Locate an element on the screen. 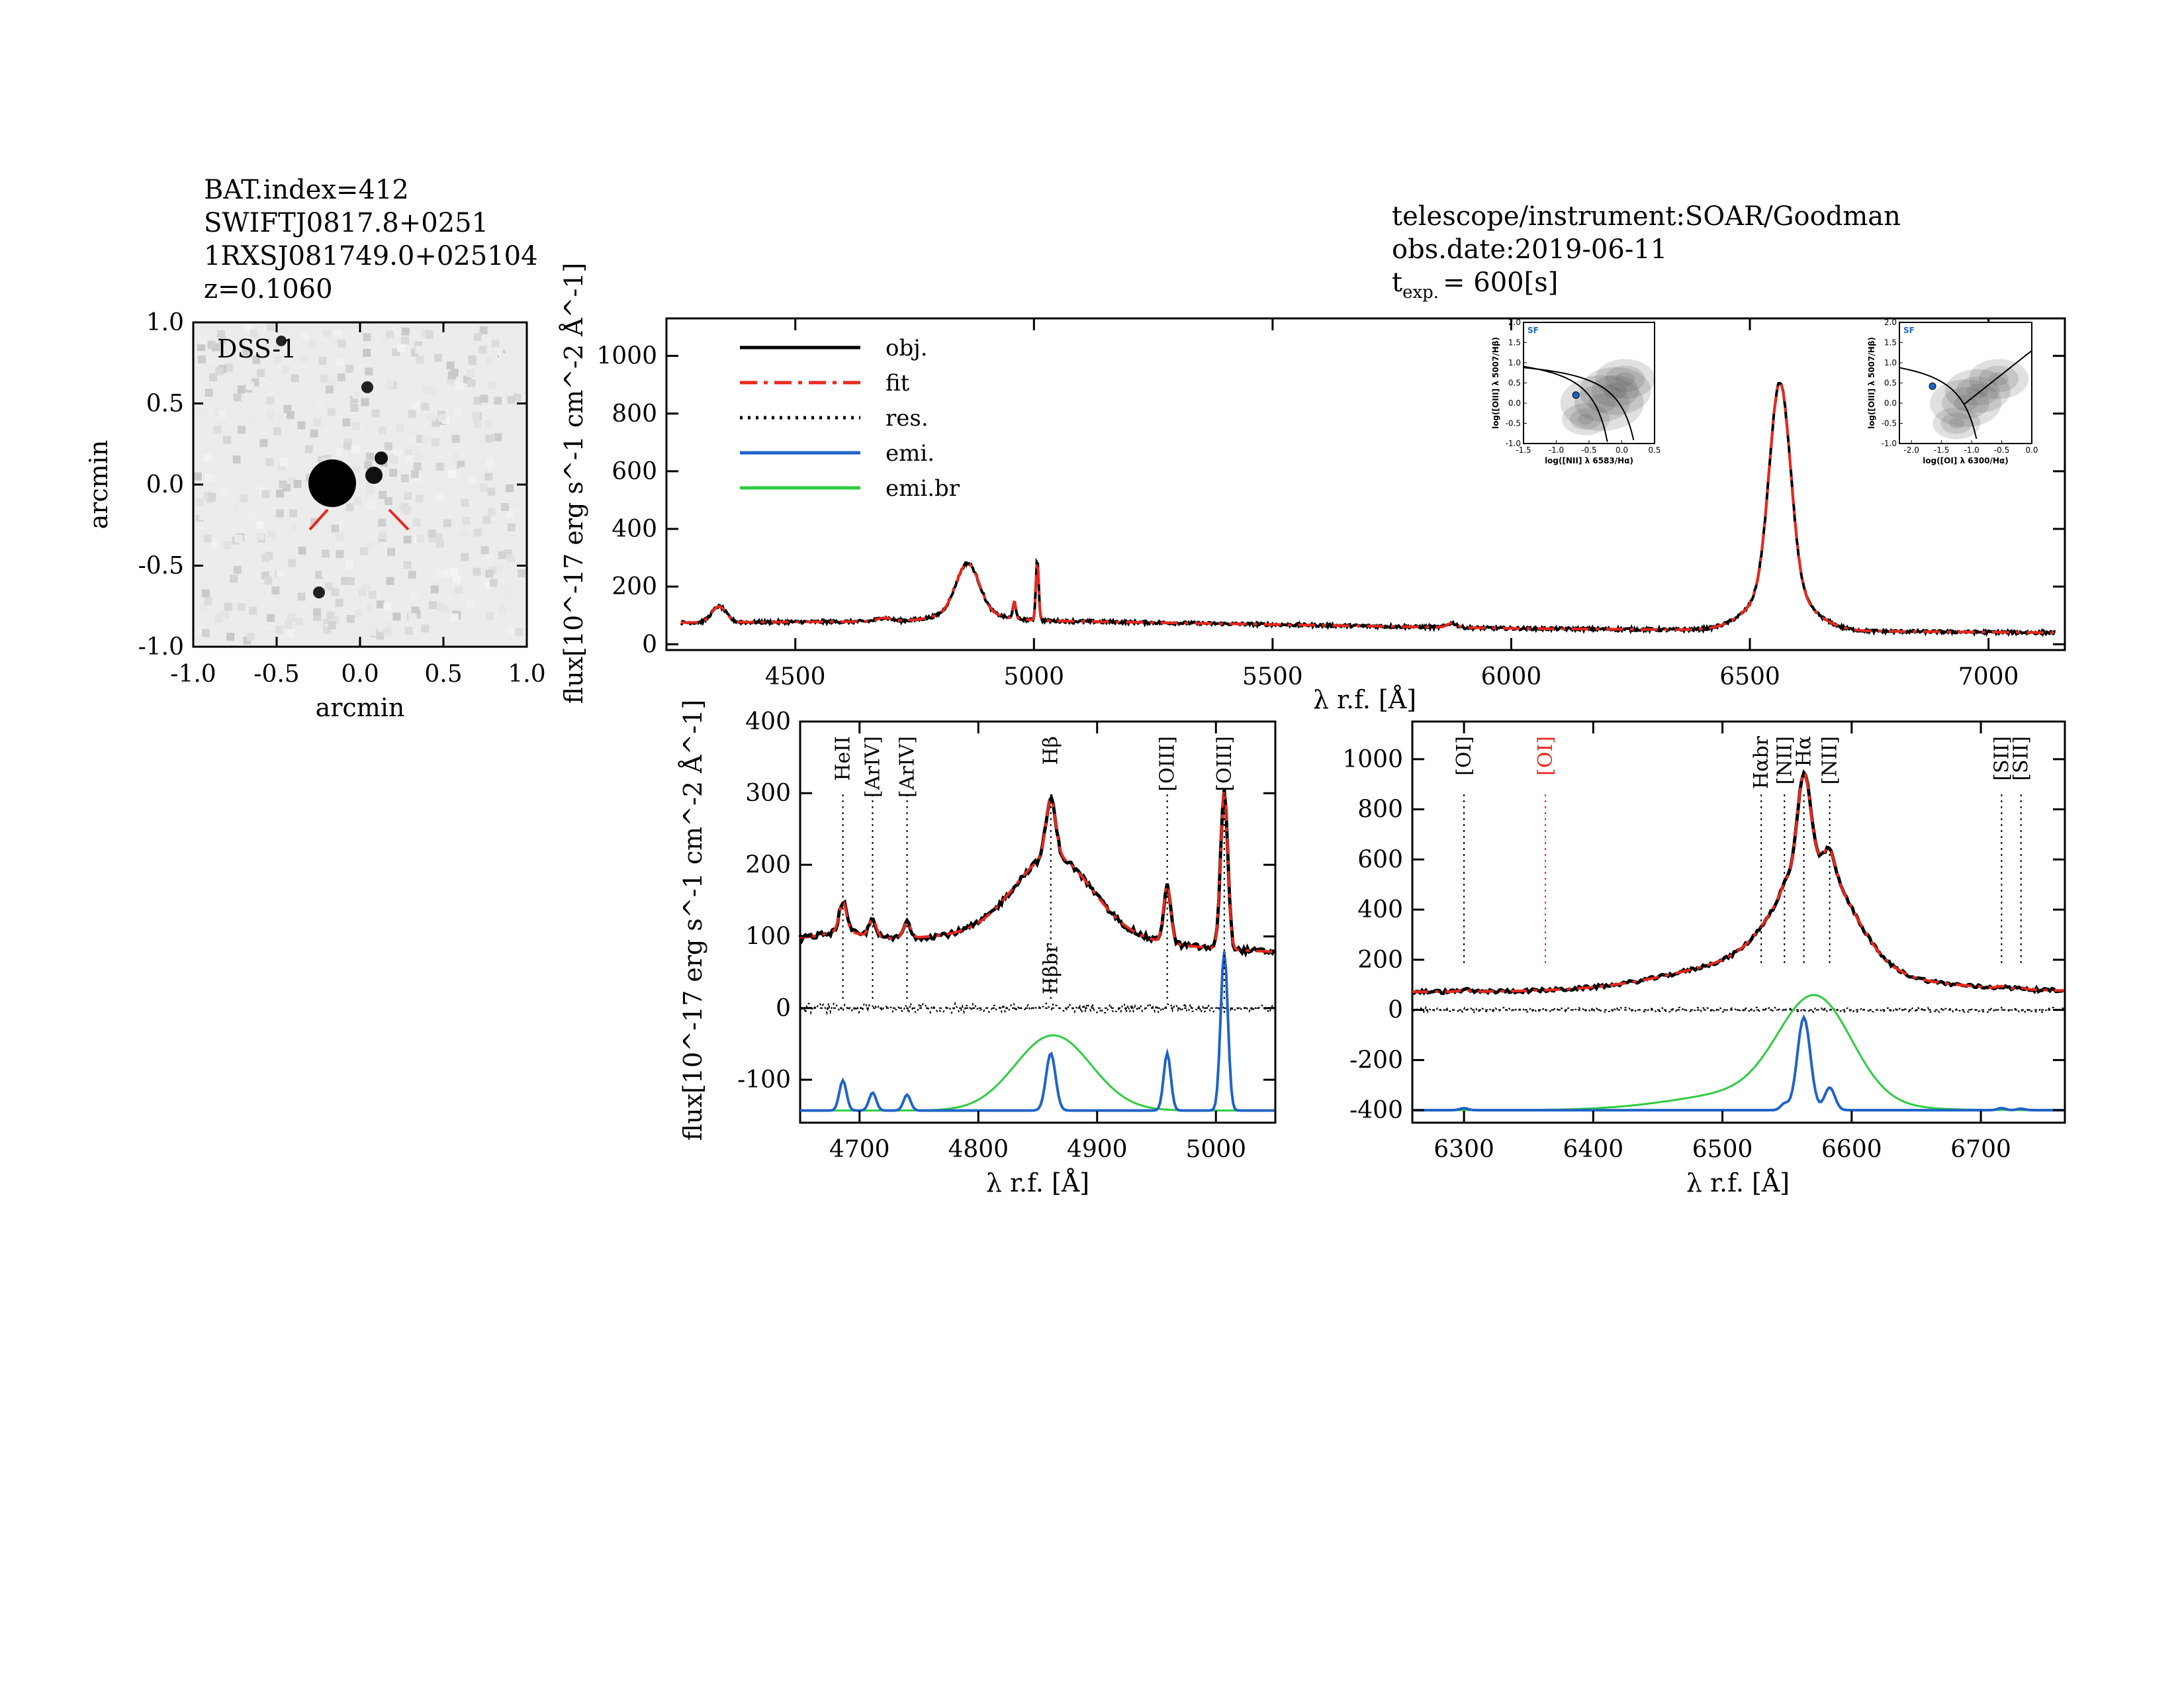 The width and height of the screenshot is (2184, 1688). image-xtick-label: -1.0 is located at coordinates (193, 674).